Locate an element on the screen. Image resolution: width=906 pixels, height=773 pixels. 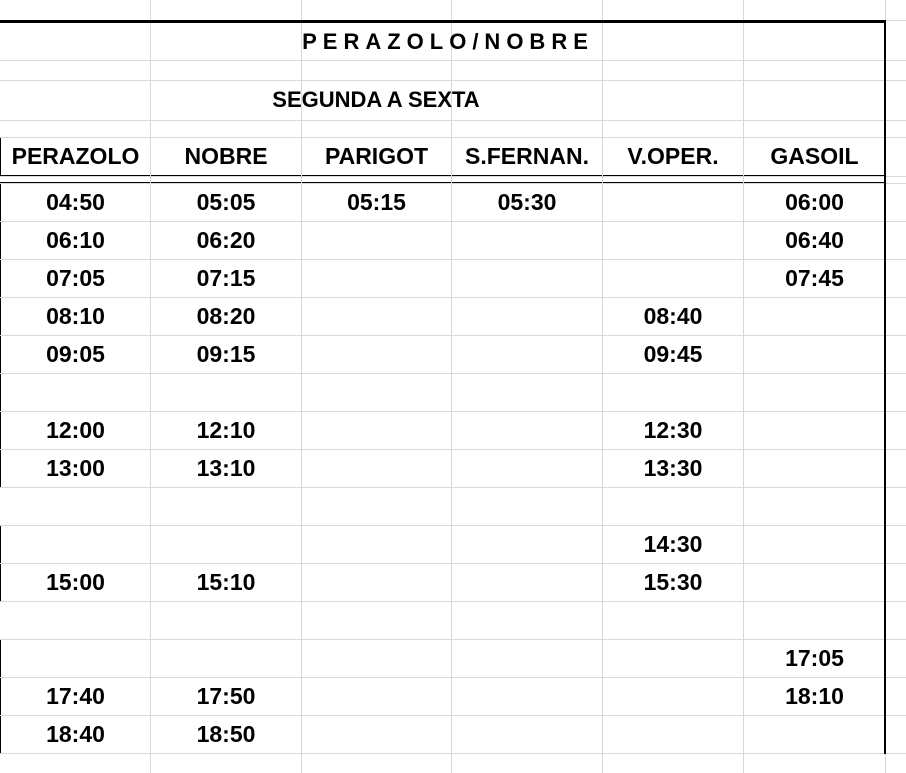
time-cell: 05:15 is located at coordinates (376, 202).